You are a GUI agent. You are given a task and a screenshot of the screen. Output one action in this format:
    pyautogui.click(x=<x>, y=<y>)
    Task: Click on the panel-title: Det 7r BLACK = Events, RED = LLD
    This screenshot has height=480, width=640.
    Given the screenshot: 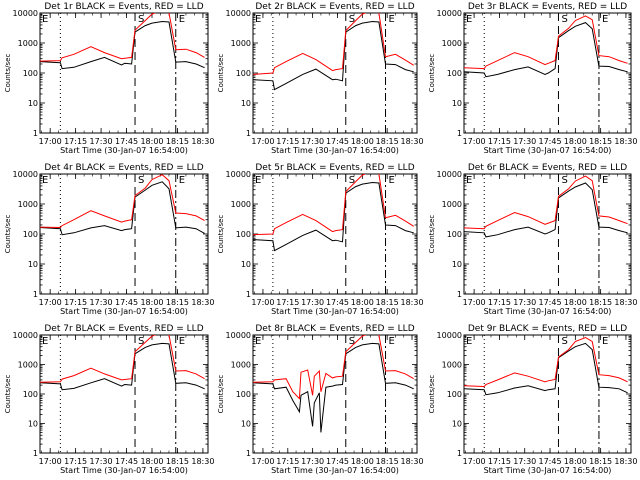 What is the action you would take?
    pyautogui.click(x=123, y=329)
    